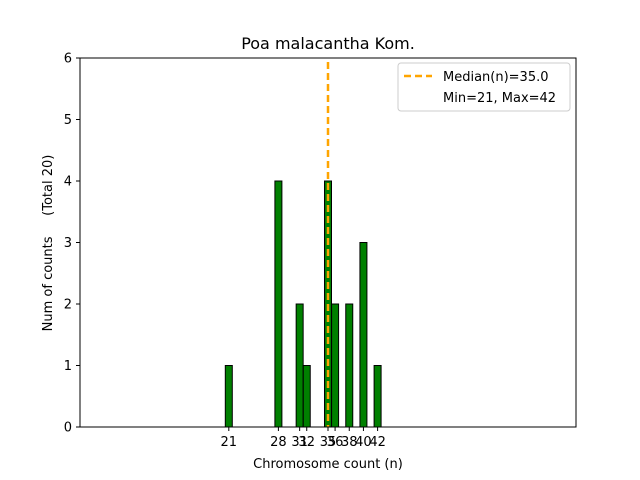 The width and height of the screenshot is (640, 480). Describe the element at coordinates (363, 442) in the screenshot. I see `x-tick-label: 40` at that location.